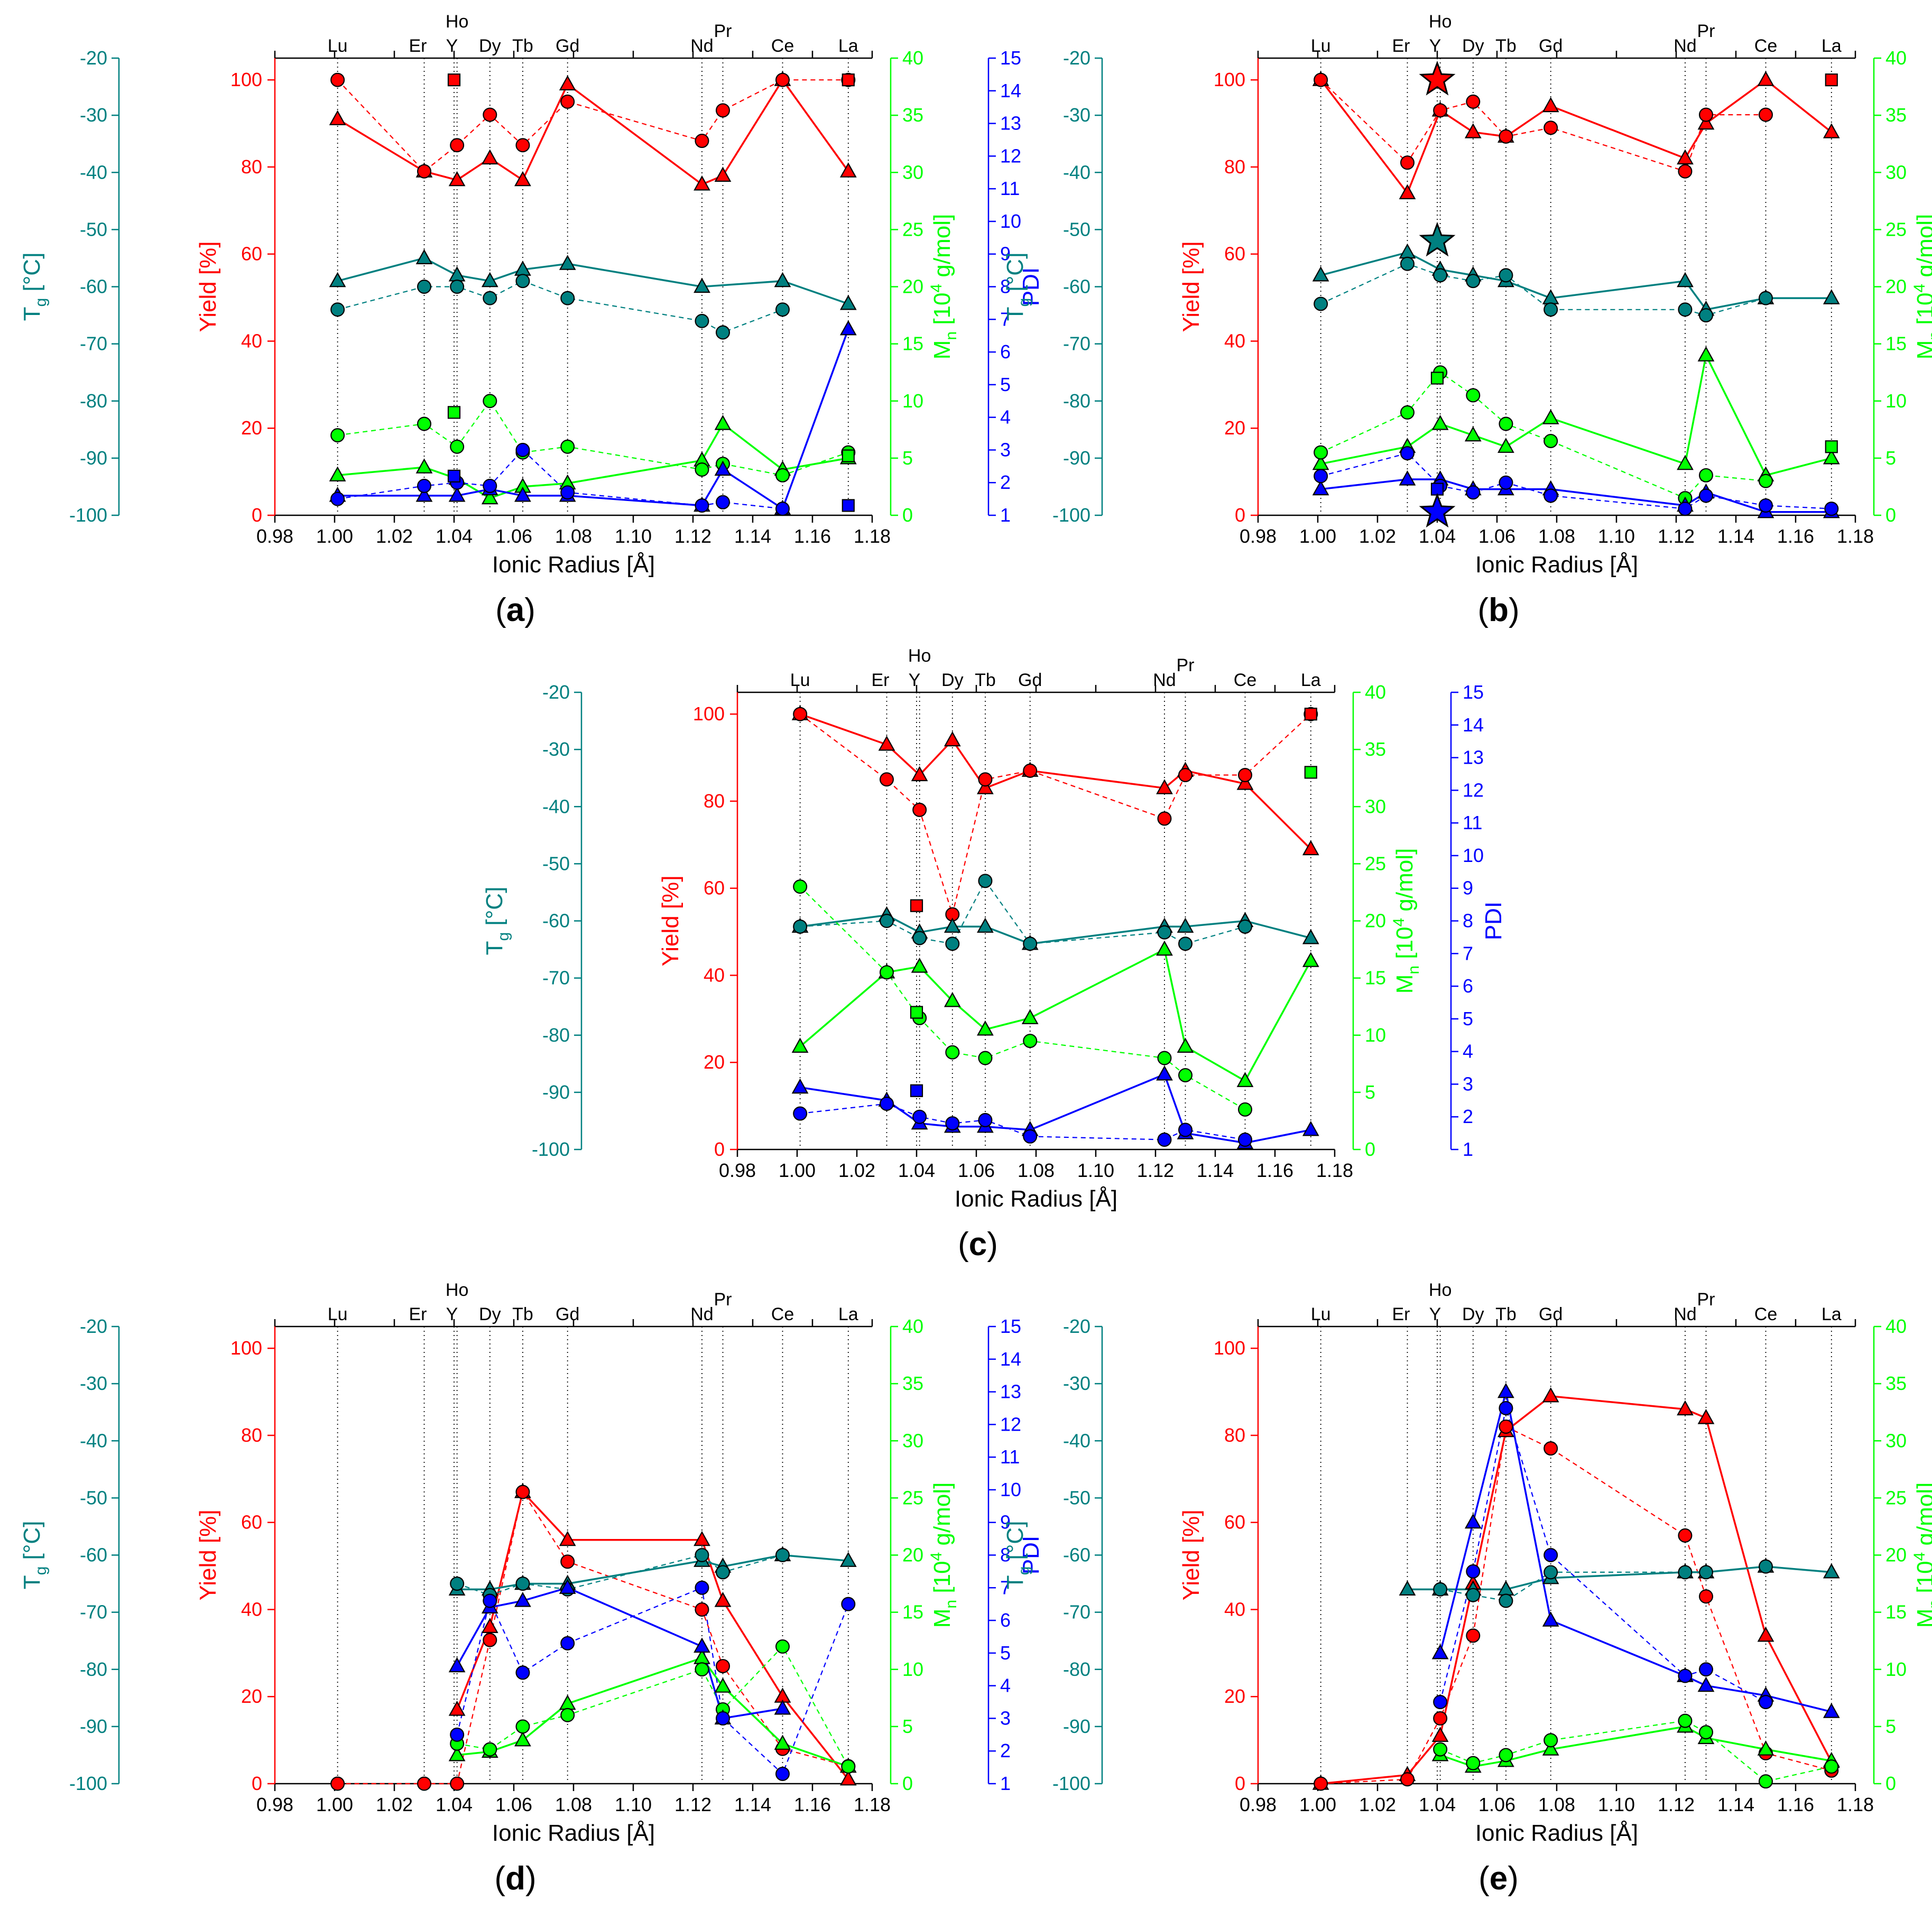  I want to click on mn-tick-label: 5, so click(1370, 1092).